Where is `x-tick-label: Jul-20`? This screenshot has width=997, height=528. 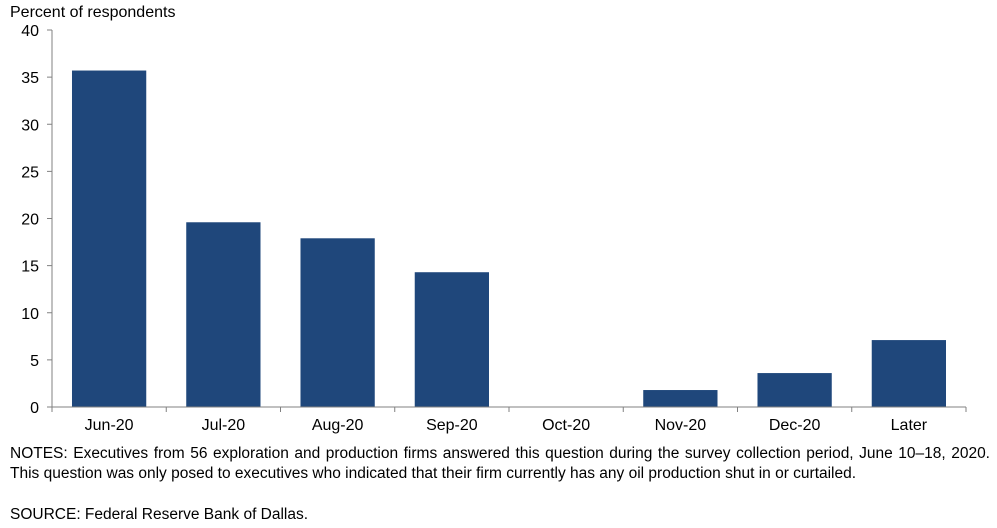 x-tick-label: Jul-20 is located at coordinates (224, 425).